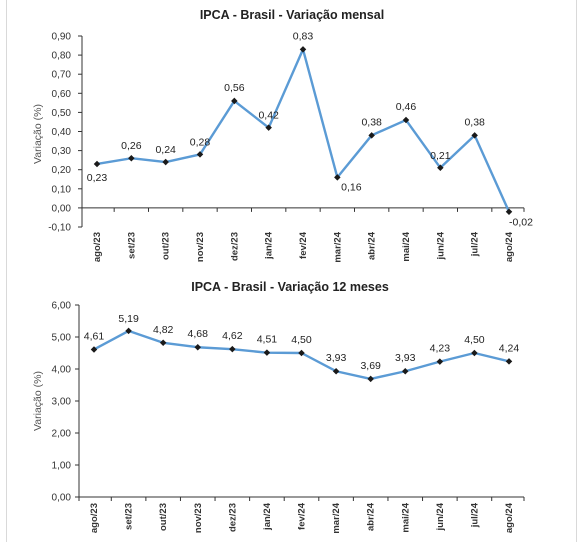 The width and height of the screenshot is (585, 542). Describe the element at coordinates (406, 107) in the screenshot. I see `data-label: 0,46` at that location.